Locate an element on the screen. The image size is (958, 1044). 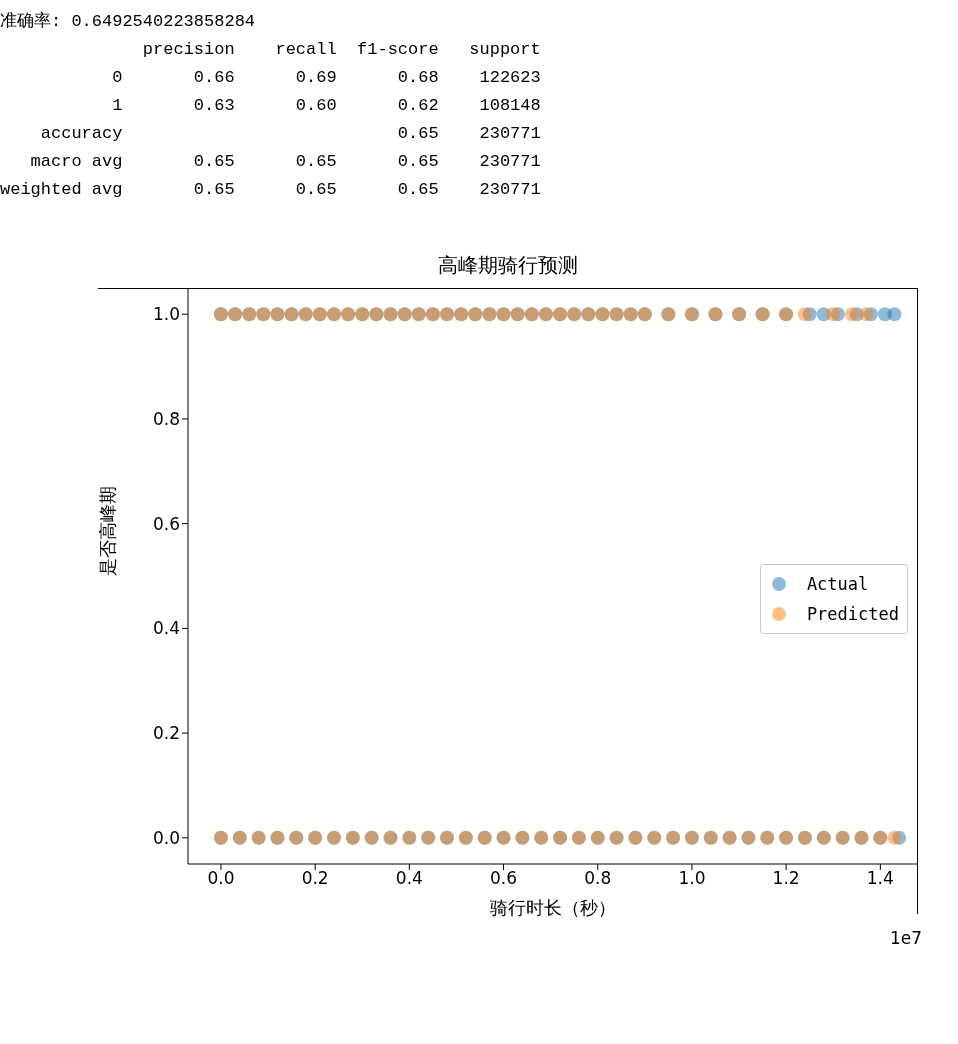
x-tick-label: 1.0 is located at coordinates (692, 878).